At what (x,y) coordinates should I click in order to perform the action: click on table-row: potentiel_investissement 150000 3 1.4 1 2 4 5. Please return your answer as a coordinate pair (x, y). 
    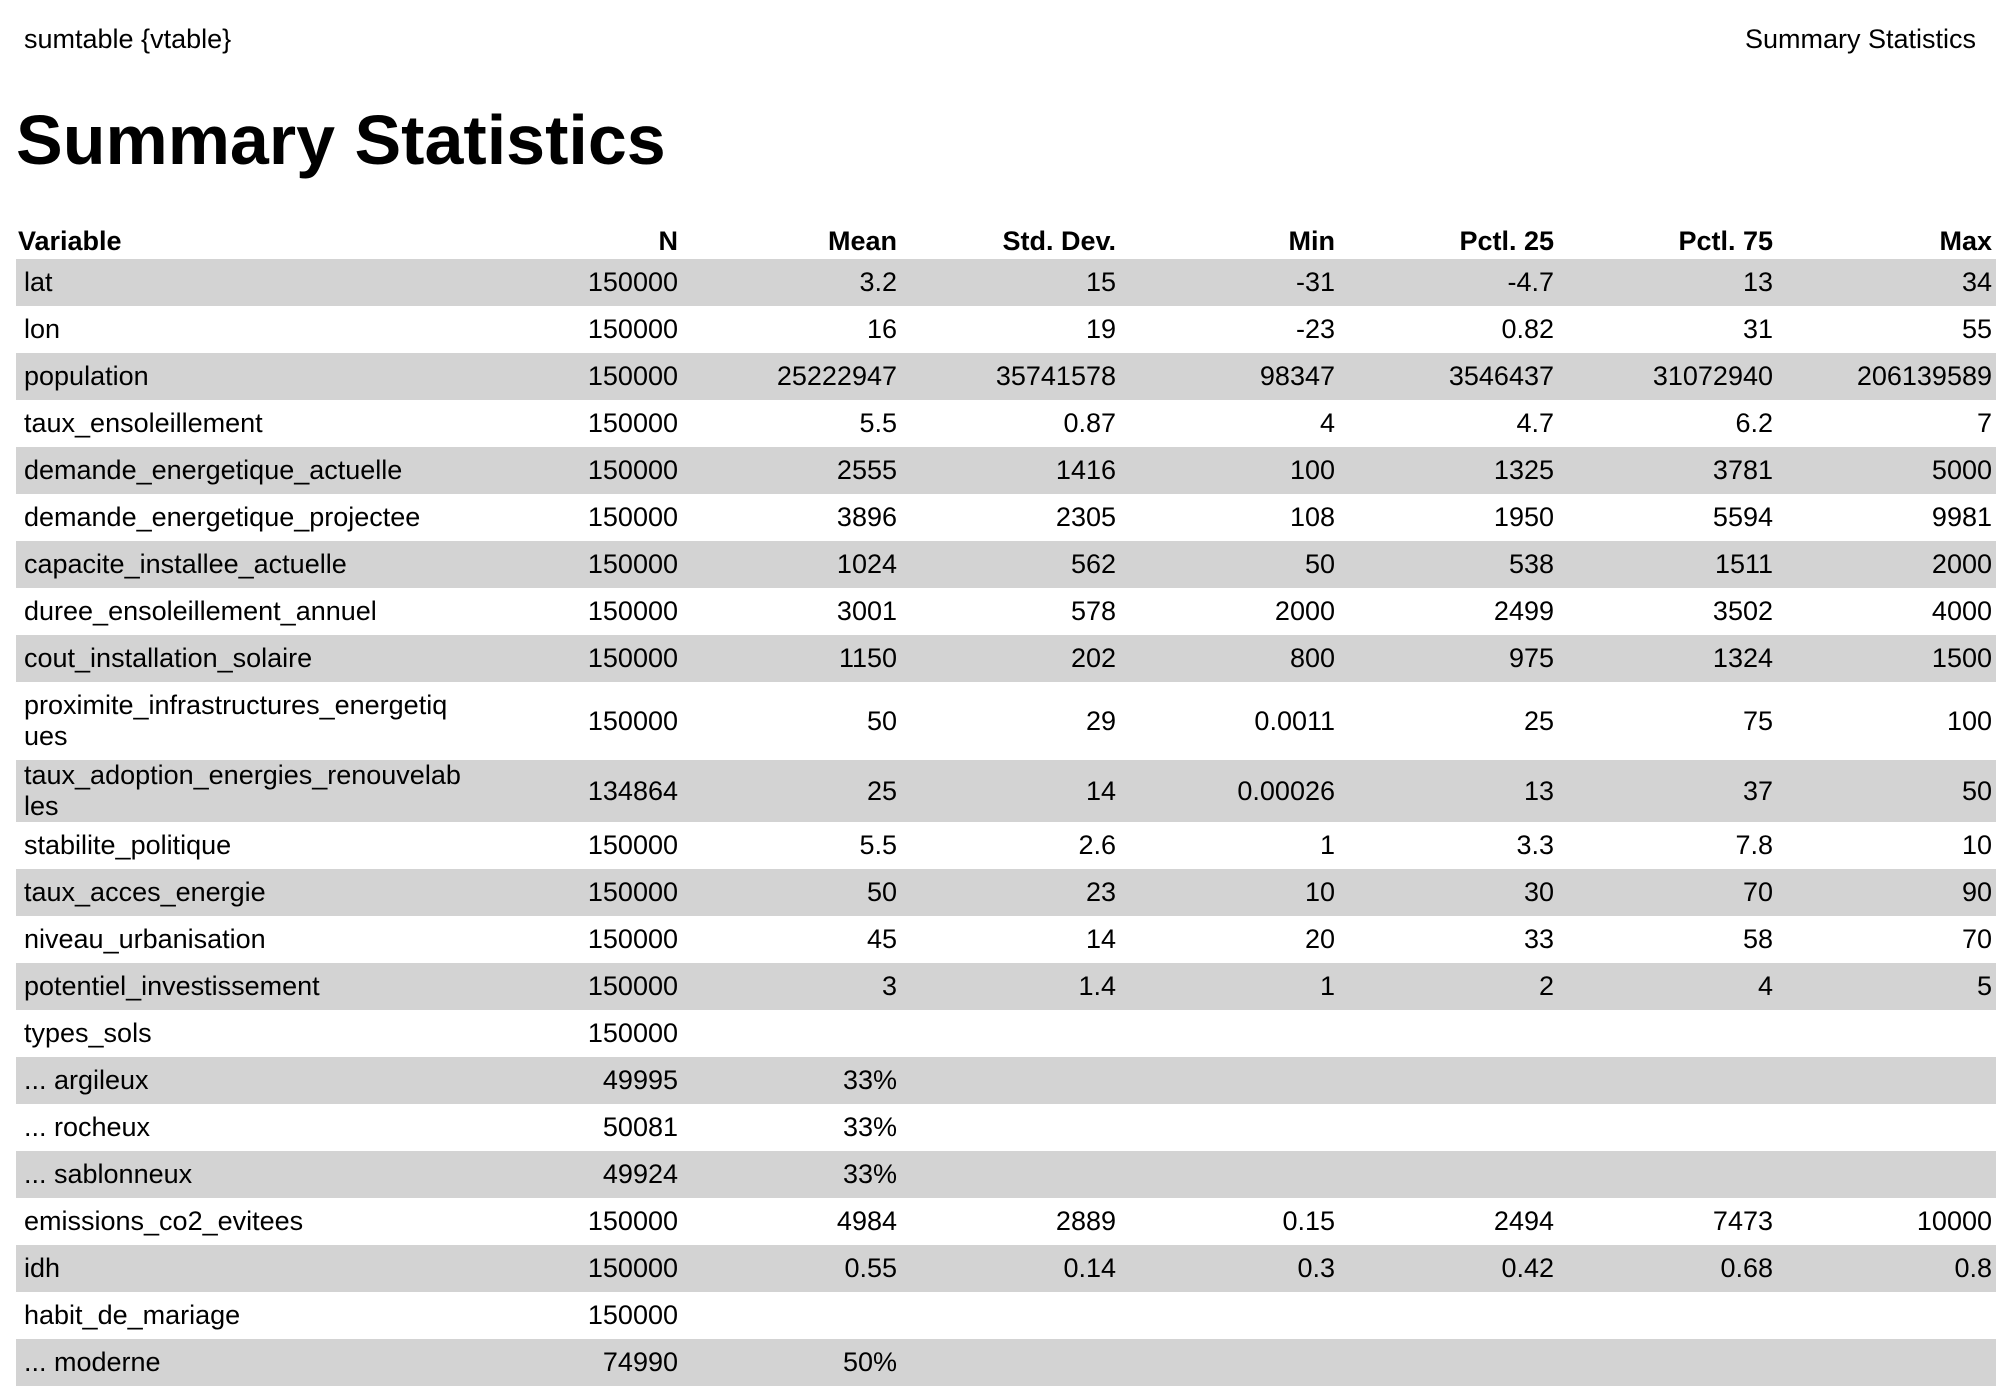
    Looking at the image, I should click on (1006, 986).